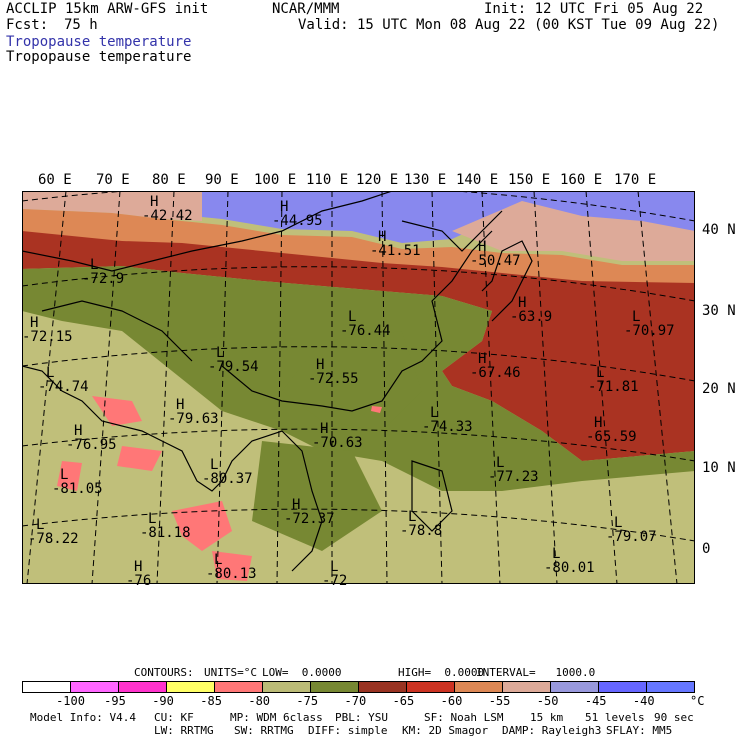 The height and width of the screenshot is (740, 740). I want to click on high-marker: H -76, so click(138, 573).